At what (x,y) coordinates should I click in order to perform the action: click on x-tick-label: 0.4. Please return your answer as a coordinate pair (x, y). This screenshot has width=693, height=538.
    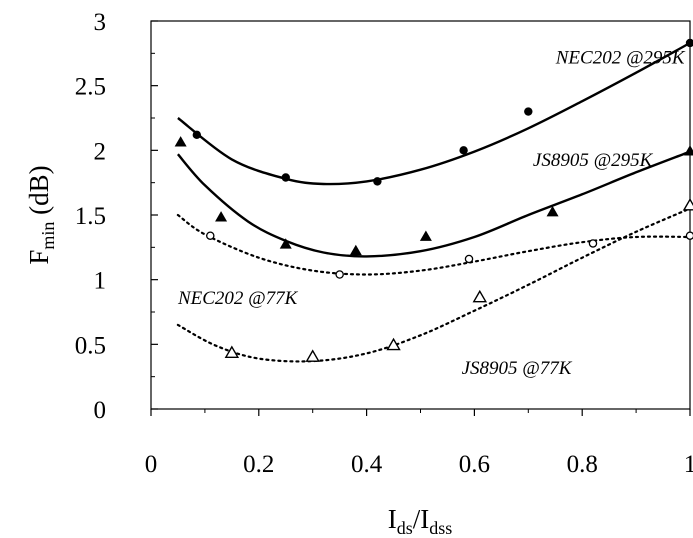
    Looking at the image, I should click on (367, 464).